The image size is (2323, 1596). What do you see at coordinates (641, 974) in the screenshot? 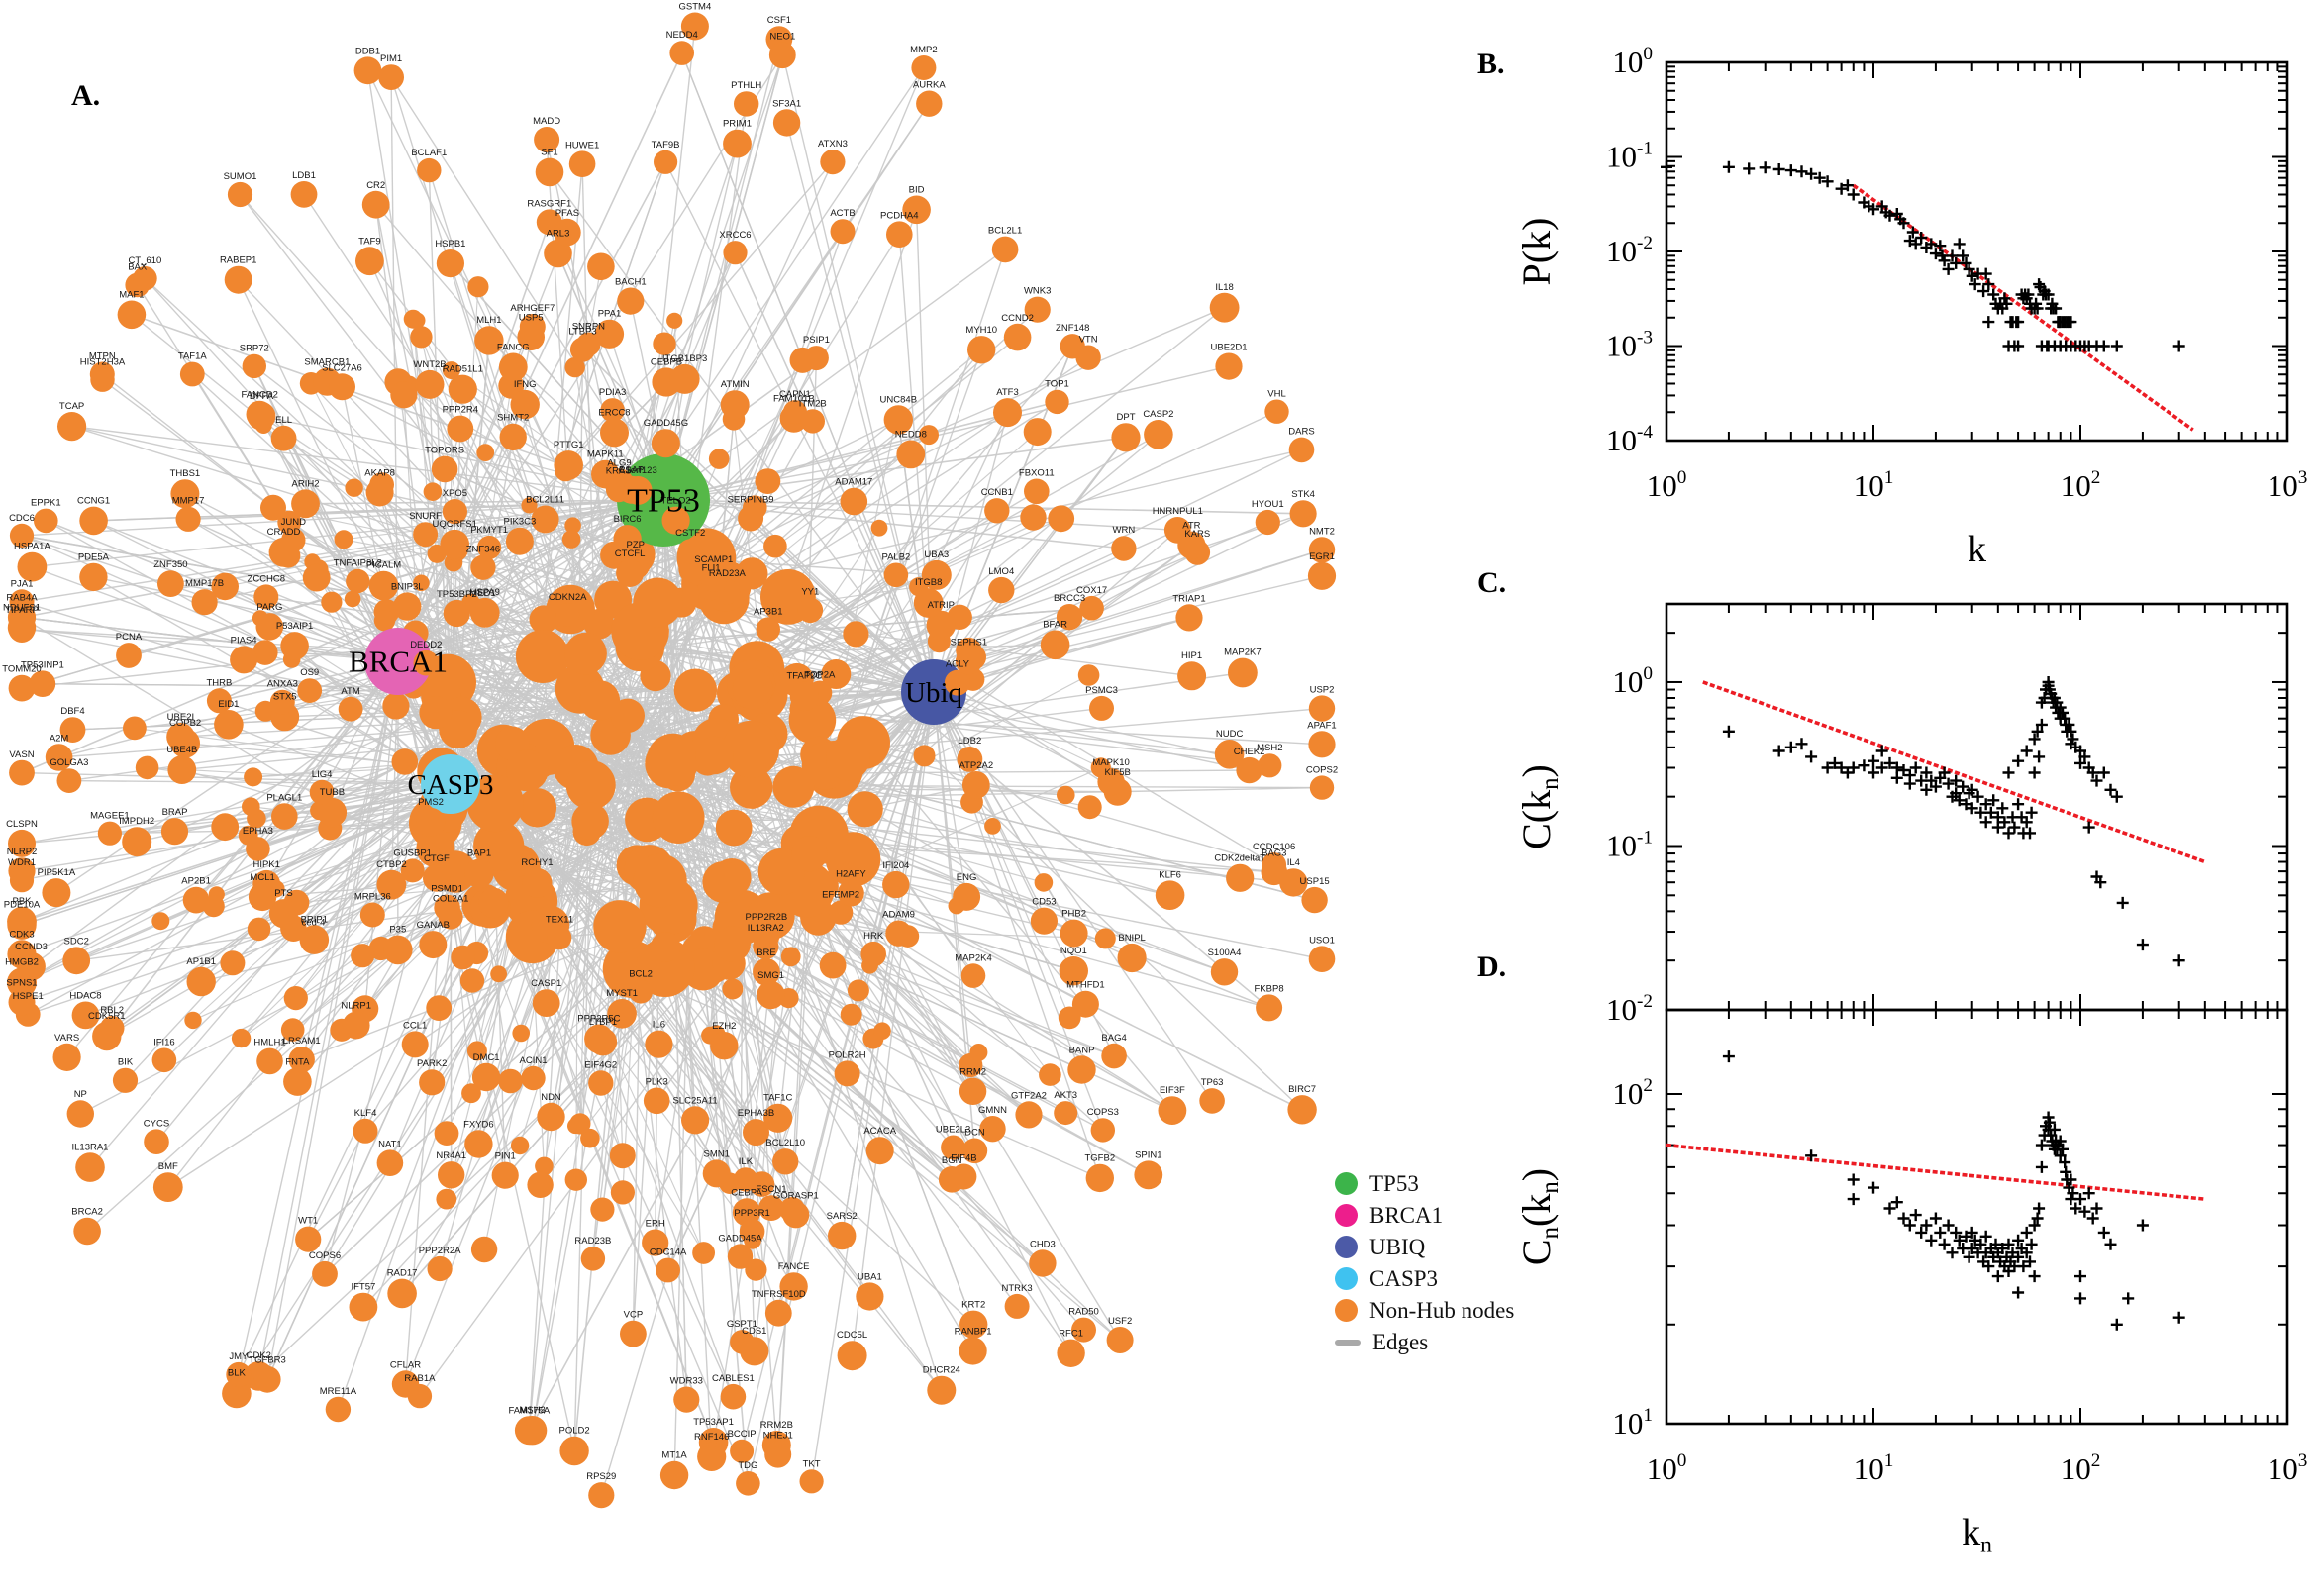
I see `gene-label: BCL2` at bounding box center [641, 974].